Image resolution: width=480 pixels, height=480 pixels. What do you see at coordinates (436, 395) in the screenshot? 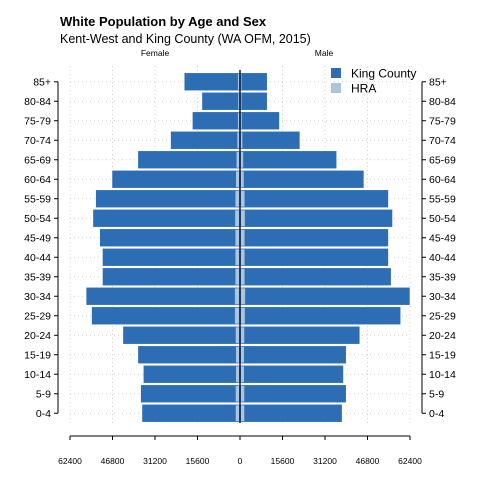
I see `age-label-right-5-9: 5-9` at bounding box center [436, 395].